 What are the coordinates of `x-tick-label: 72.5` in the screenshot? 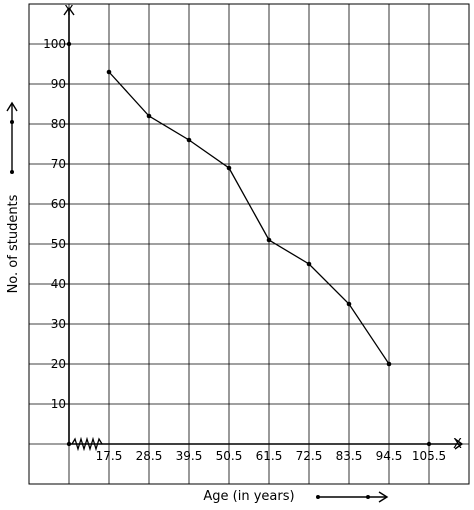 It's located at (309, 456).